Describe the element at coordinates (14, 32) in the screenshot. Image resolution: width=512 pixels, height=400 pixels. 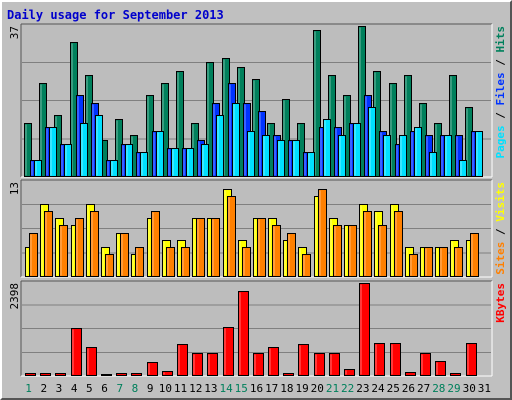
I see `top-panel-ymax-label: 37` at that location.